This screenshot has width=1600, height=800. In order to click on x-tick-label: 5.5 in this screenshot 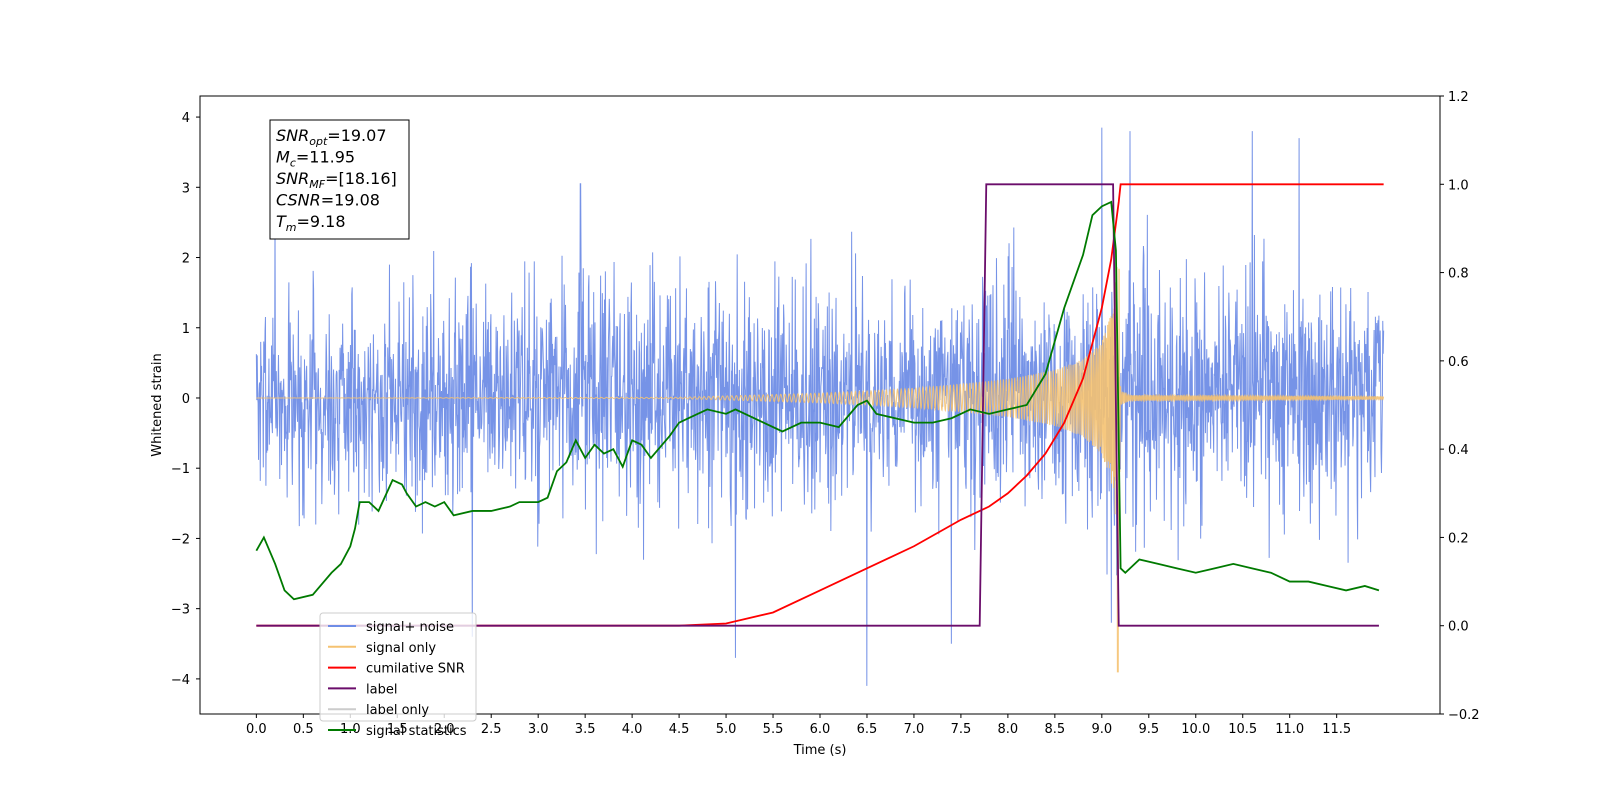, I will do `click(773, 729)`.